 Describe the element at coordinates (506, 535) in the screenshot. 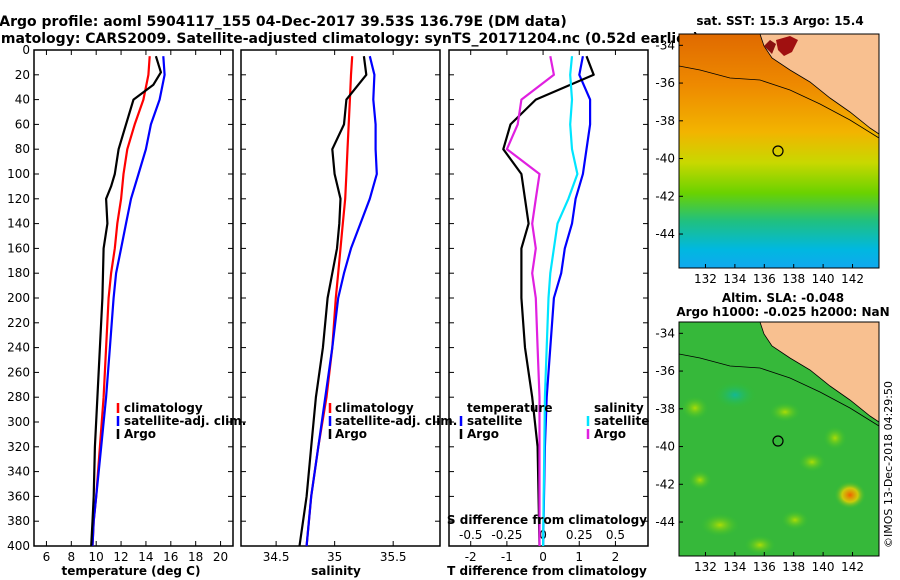

I see `difference-xtick2-label: -0.25` at that location.